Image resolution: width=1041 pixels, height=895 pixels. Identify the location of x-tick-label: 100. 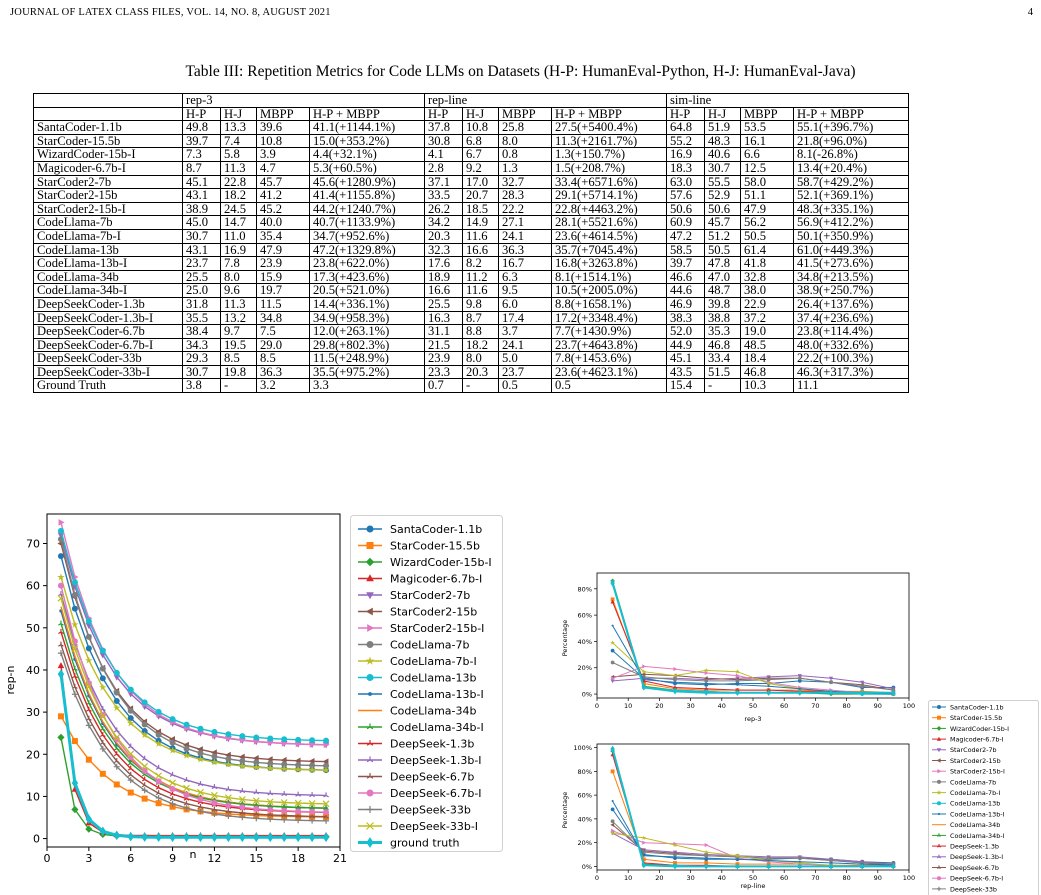
(909, 706).